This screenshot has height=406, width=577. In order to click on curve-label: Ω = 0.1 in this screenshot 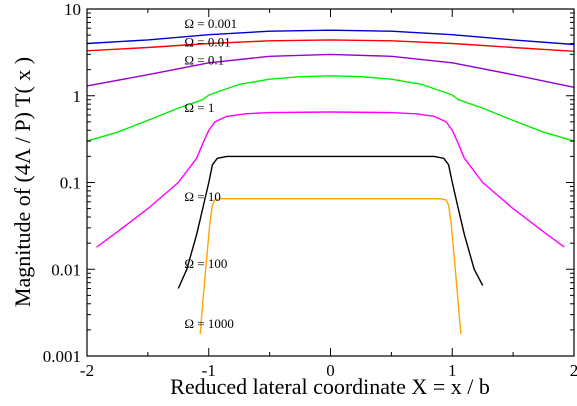, I will do `click(204, 59)`.